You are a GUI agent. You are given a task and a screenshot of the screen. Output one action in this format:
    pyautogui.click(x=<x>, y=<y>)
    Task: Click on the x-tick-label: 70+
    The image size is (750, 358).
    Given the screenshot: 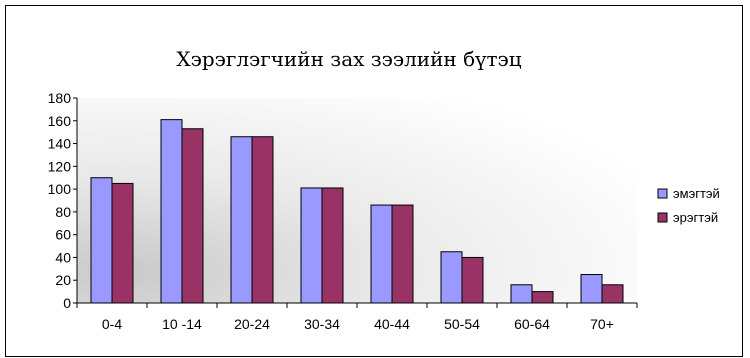 What is the action you would take?
    pyautogui.click(x=602, y=324)
    